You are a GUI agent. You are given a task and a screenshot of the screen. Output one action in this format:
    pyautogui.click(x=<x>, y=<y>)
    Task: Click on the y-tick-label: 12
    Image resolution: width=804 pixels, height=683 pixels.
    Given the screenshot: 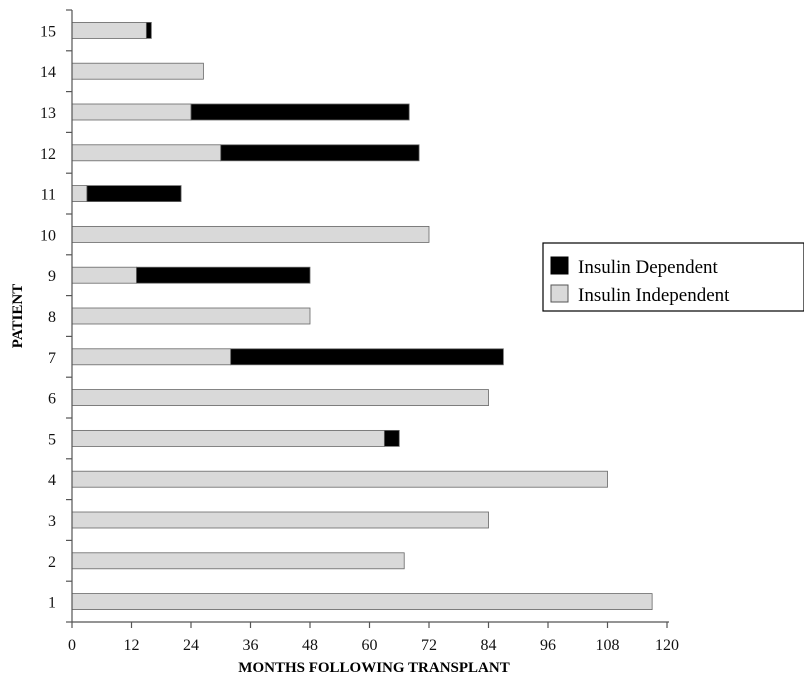 What is the action you would take?
    pyautogui.click(x=48, y=154)
    